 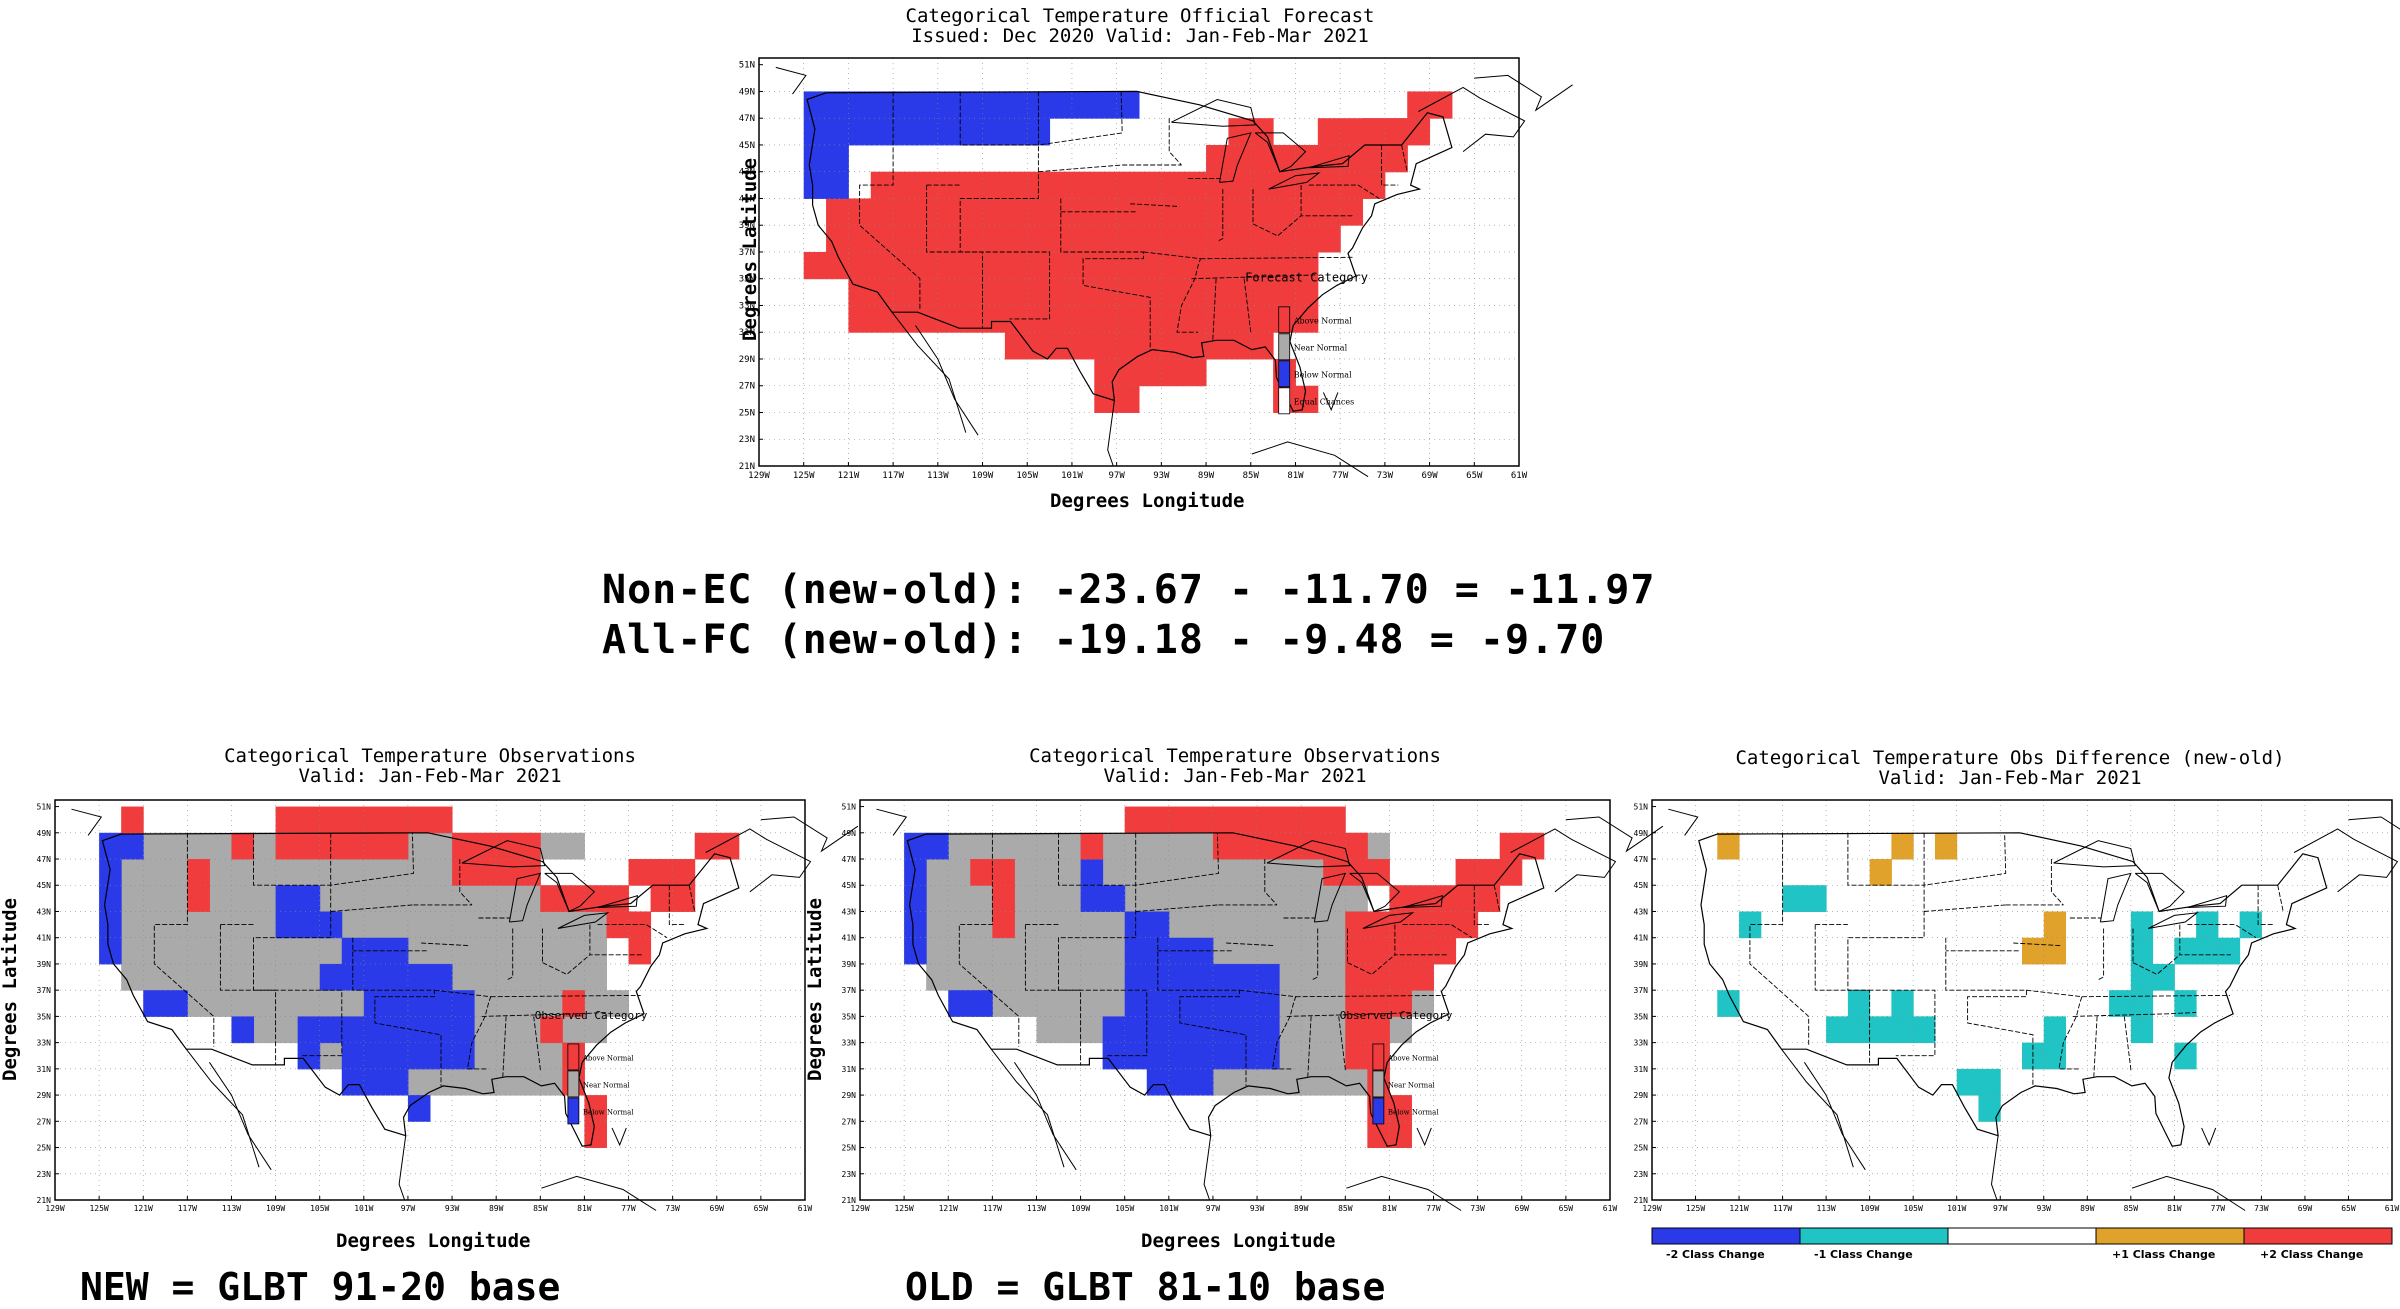 I want to click on legend-label: Below Normal, so click(x=1413, y=1112).